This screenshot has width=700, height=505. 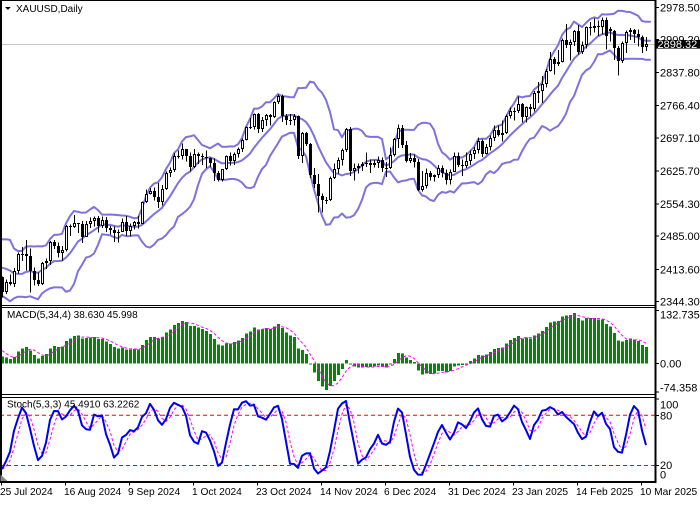 What do you see at coordinates (680, 139) in the screenshot?
I see `svg-text: 2697.10` at bounding box center [680, 139].